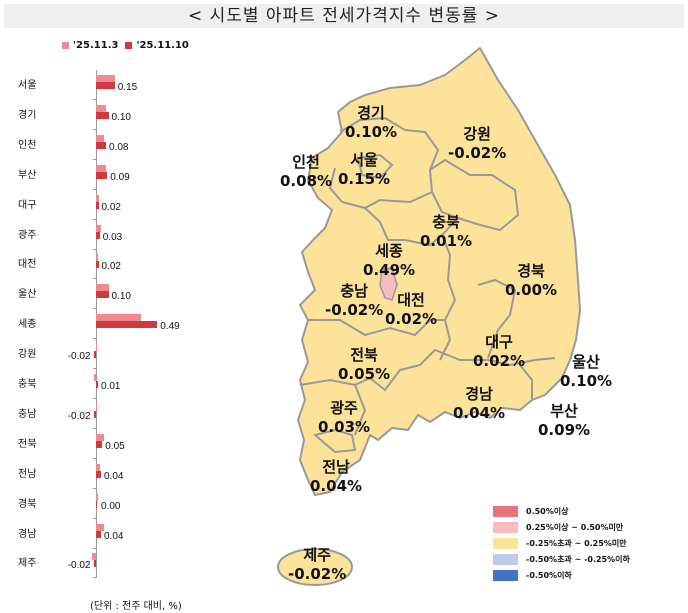  I want to click on category-label: 광주, so click(27, 235).